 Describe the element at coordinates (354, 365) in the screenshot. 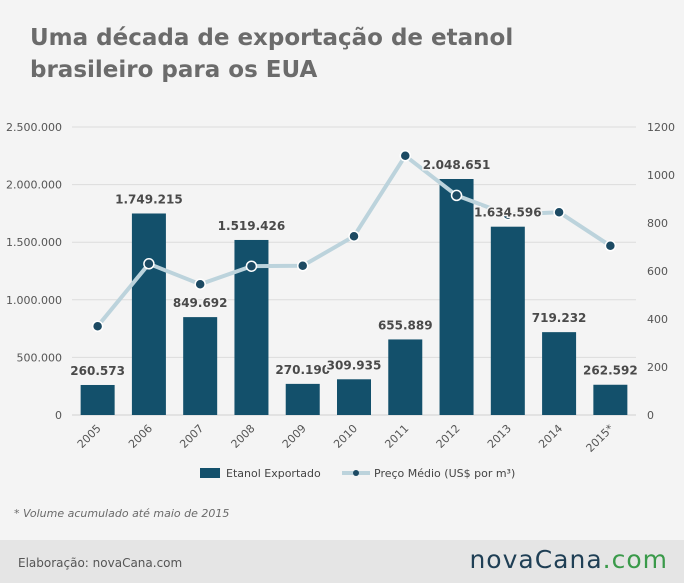

I see `bar-value-label: 309.935` at that location.